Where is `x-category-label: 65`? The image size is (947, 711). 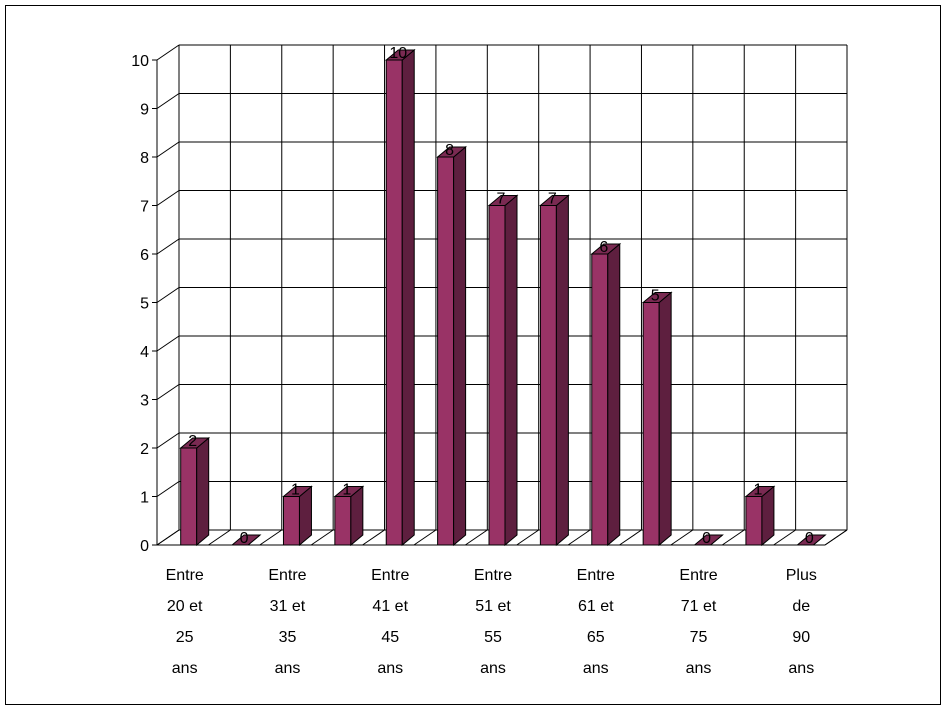 x-category-label: 65 is located at coordinates (596, 637).